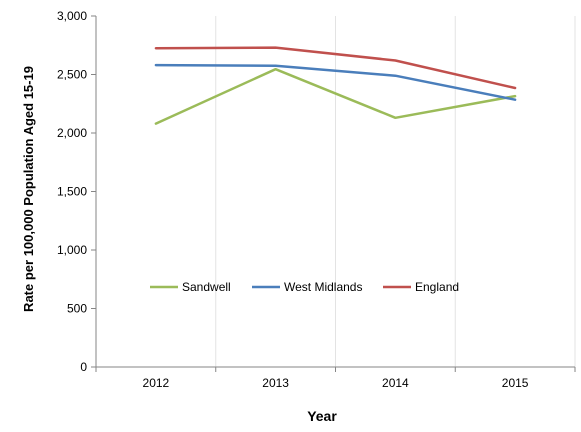  I want to click on y-tick-label: 3,000, so click(72, 16).